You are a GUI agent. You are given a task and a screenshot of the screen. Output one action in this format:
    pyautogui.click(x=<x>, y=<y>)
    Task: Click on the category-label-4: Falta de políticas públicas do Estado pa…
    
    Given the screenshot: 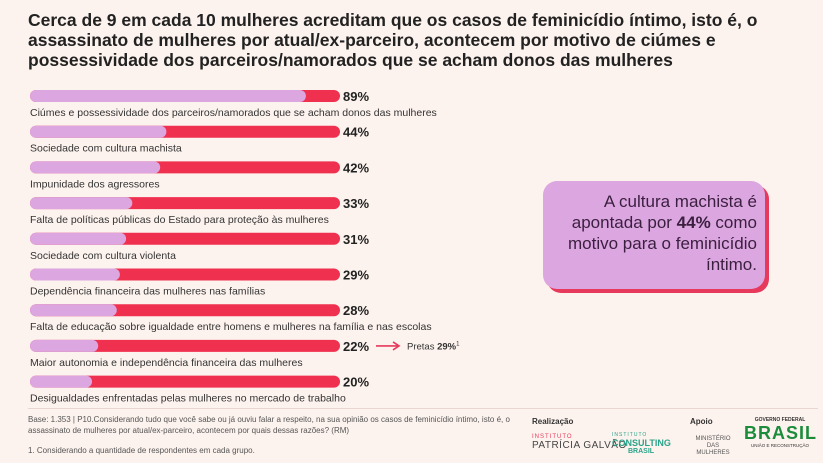 What is the action you would take?
    pyautogui.click(x=179, y=220)
    